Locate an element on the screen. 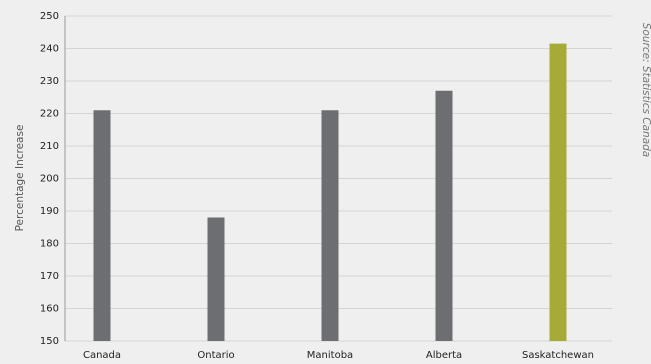 Image resolution: width=651 pixels, height=364 pixels. y-tick-label: 150 is located at coordinates (49, 341).